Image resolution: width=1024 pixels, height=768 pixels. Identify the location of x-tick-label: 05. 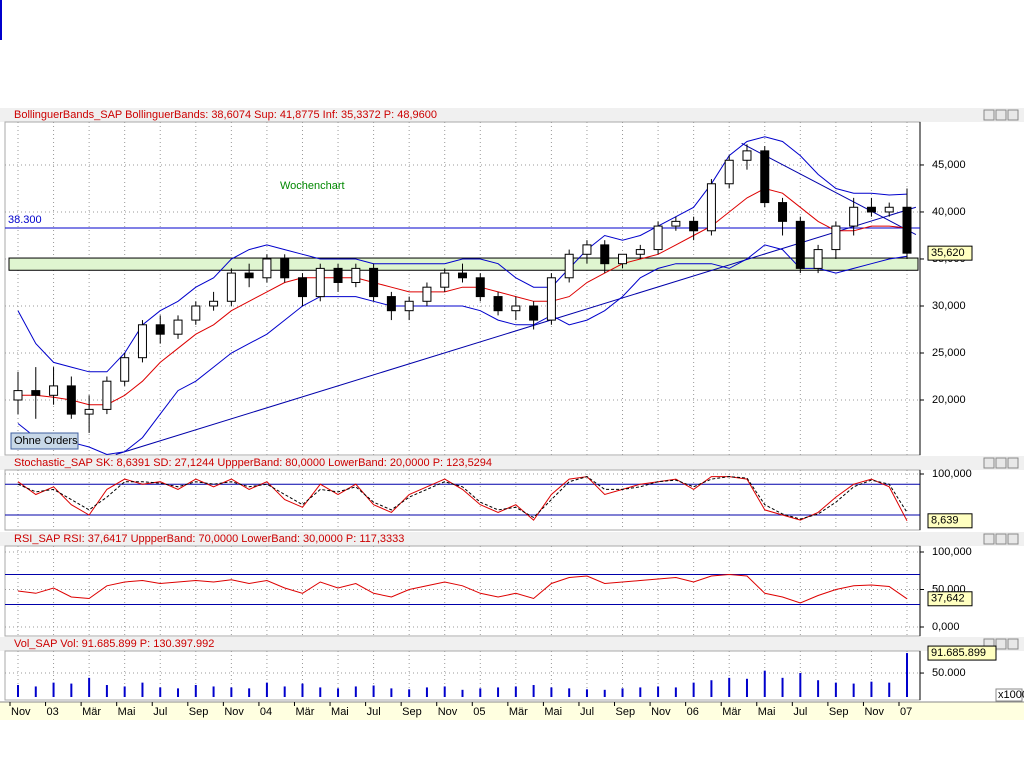
(479, 712).